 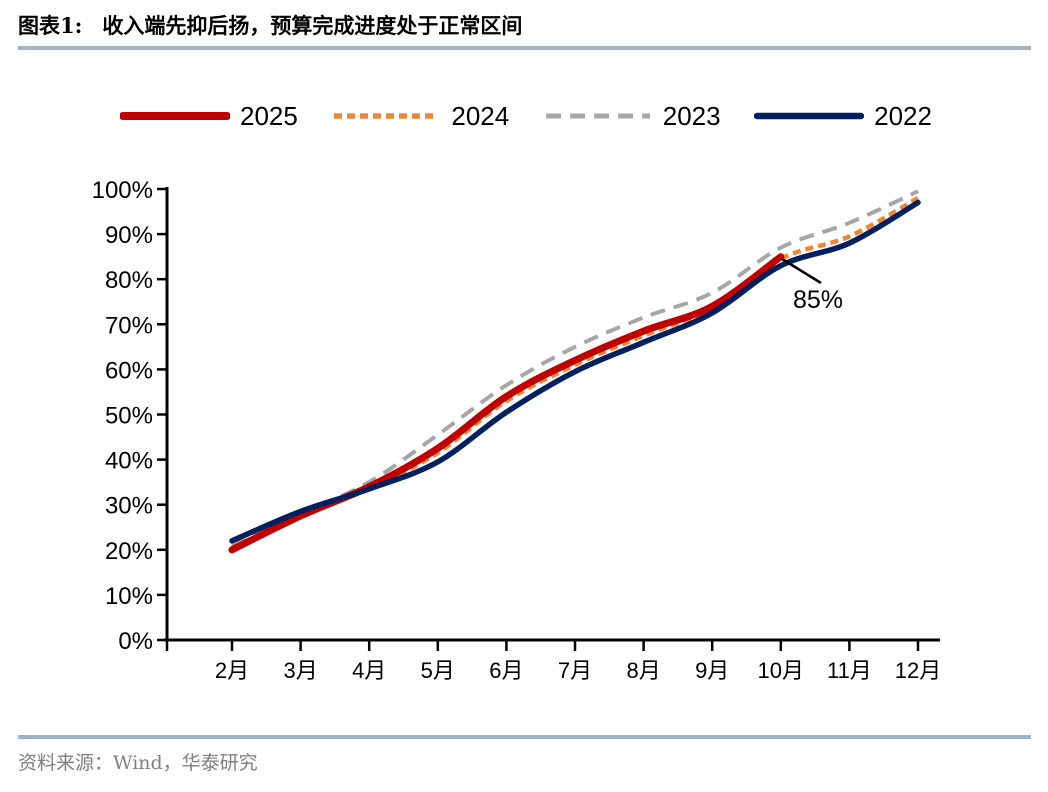 I want to click on y-axis-tick-labels: 0% 10% 20% 30% 40% 50% 60% 70% 80% 90% 100%, so click(x=122, y=416).